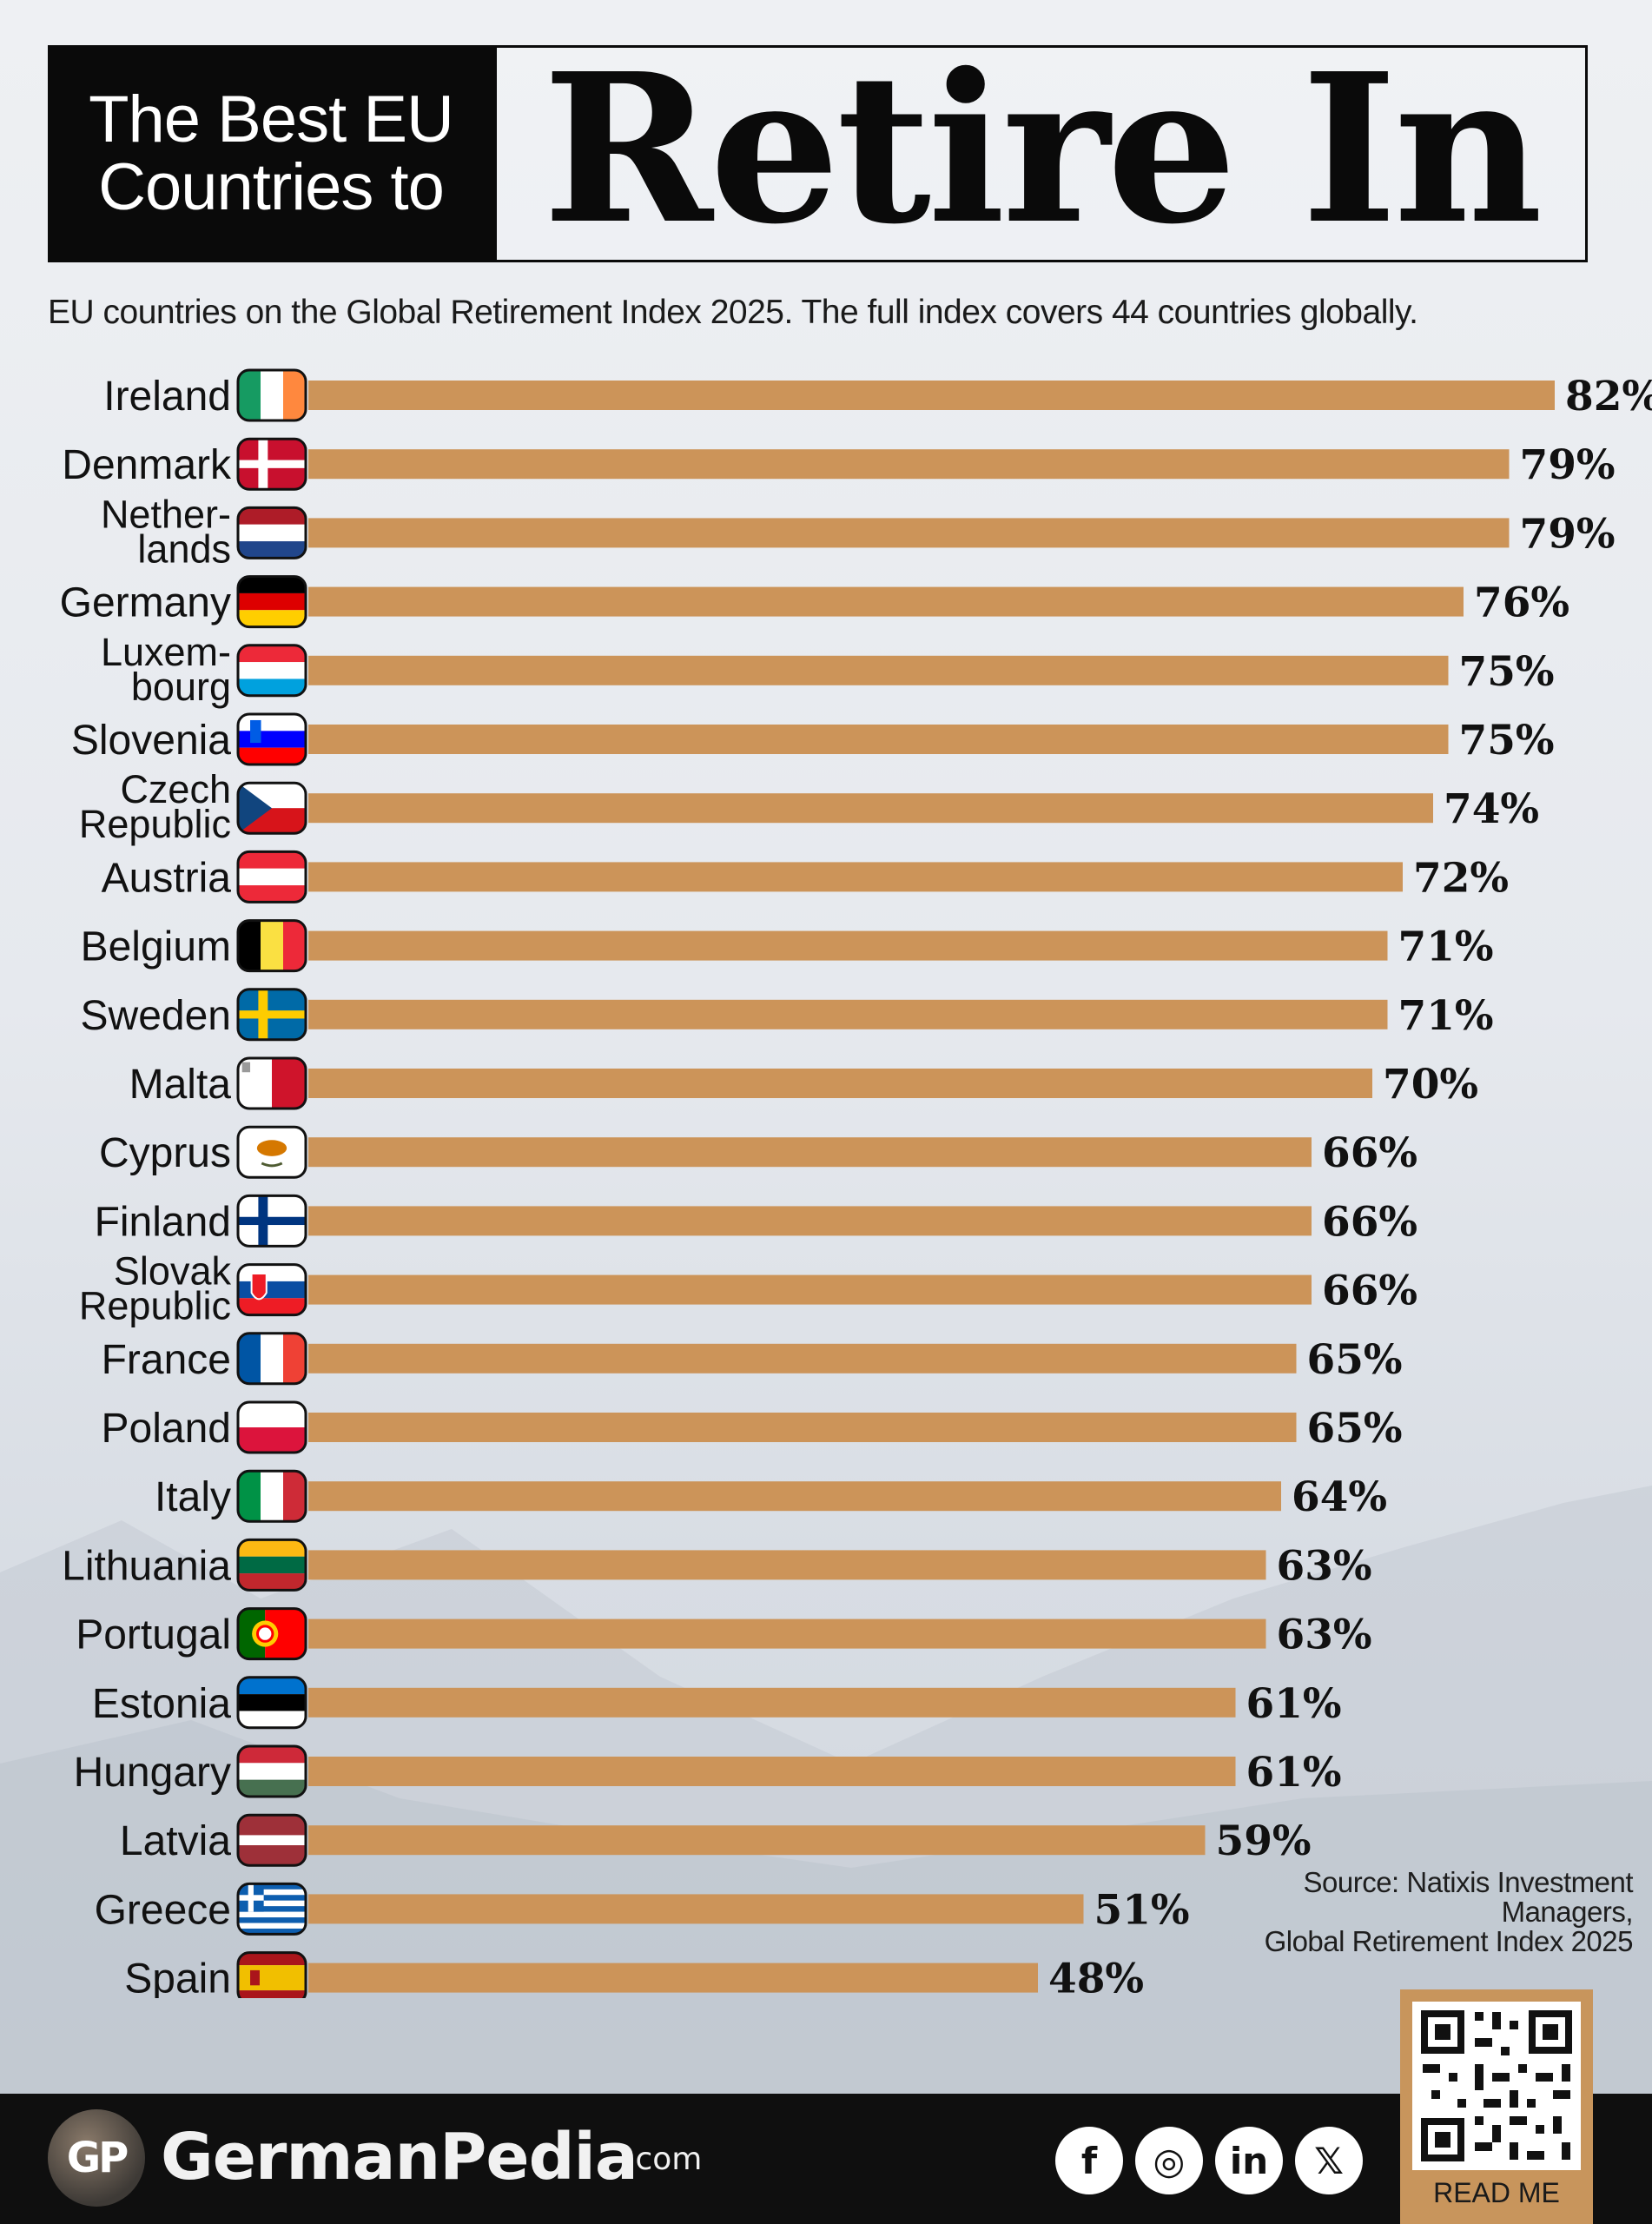 The image size is (1652, 2224). Describe the element at coordinates (161, 1704) in the screenshot. I see `category-label-estonia: Estonia` at that location.